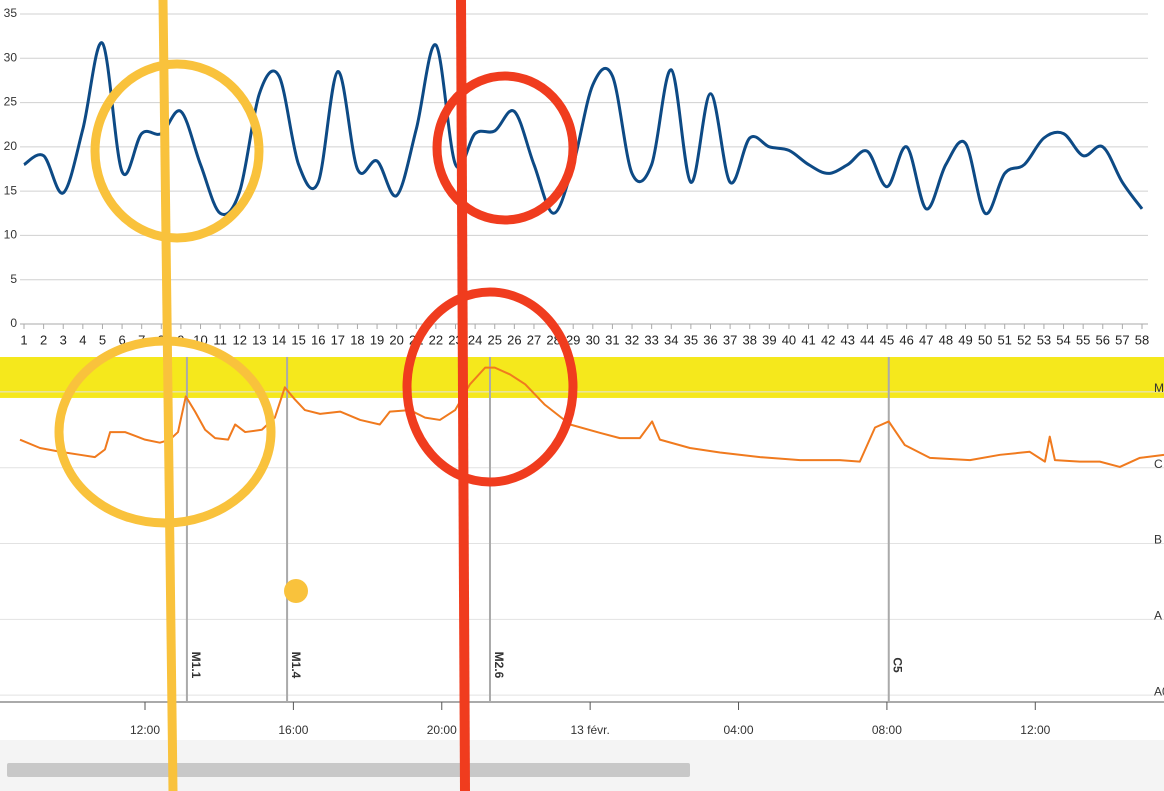  What do you see at coordinates (632, 339) in the screenshot?
I see `x-tick-label: 32` at bounding box center [632, 339].